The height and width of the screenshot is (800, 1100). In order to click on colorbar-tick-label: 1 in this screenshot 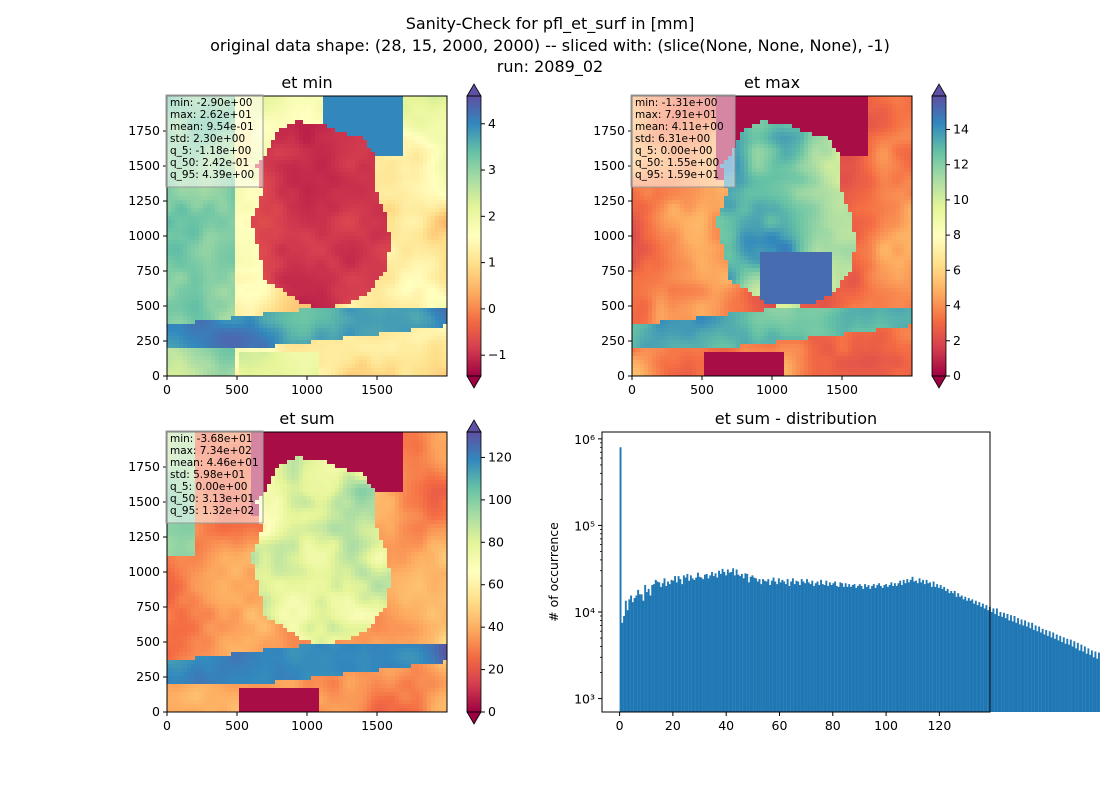, I will do `click(492, 262)`.